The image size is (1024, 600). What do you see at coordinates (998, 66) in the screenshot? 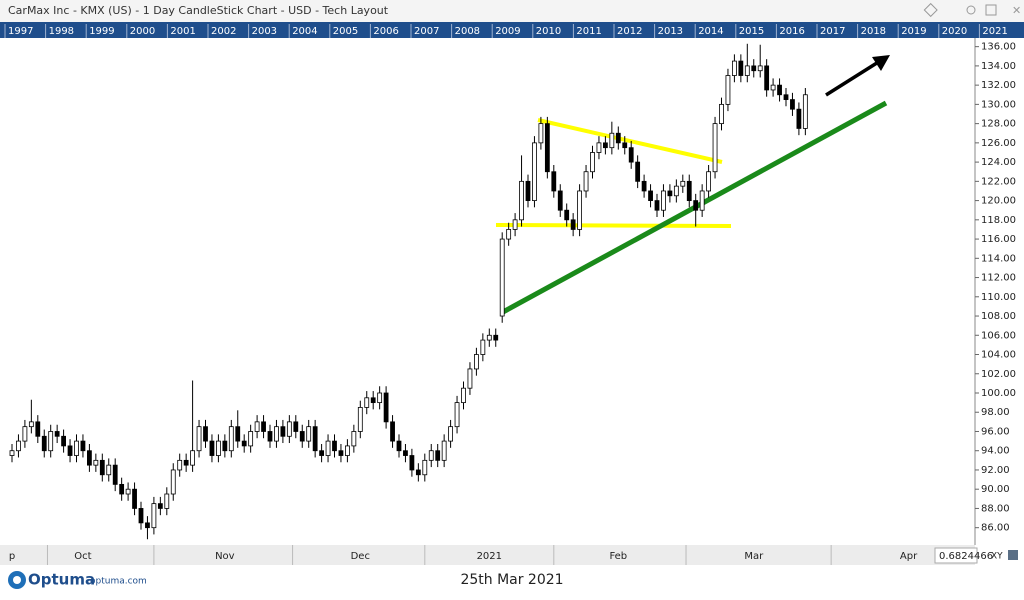
I see `y-tick-label: 134.00` at bounding box center [998, 66].